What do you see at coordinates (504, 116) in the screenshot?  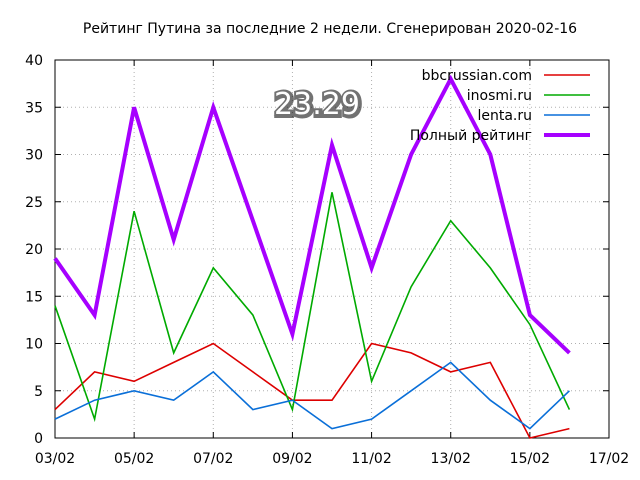 I see `legend-label-2: lenta.ru` at bounding box center [504, 116].